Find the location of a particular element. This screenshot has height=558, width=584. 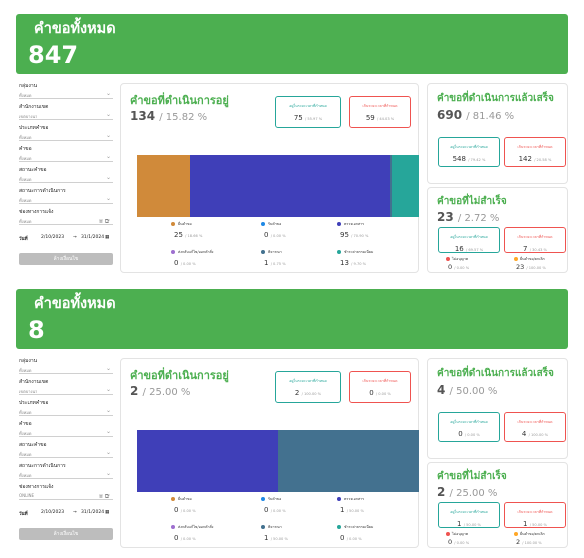

count-pct: / 50.00 % is located at coordinates (473, 391).